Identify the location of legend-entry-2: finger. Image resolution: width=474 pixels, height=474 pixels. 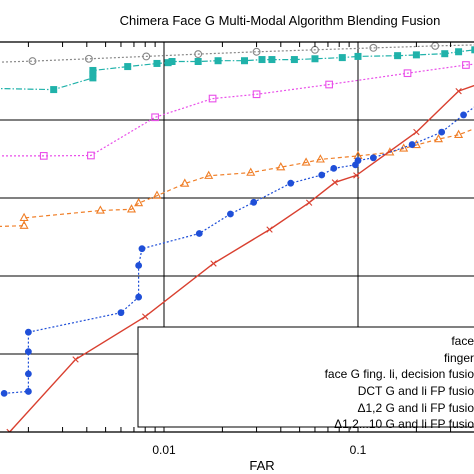
(459, 358).